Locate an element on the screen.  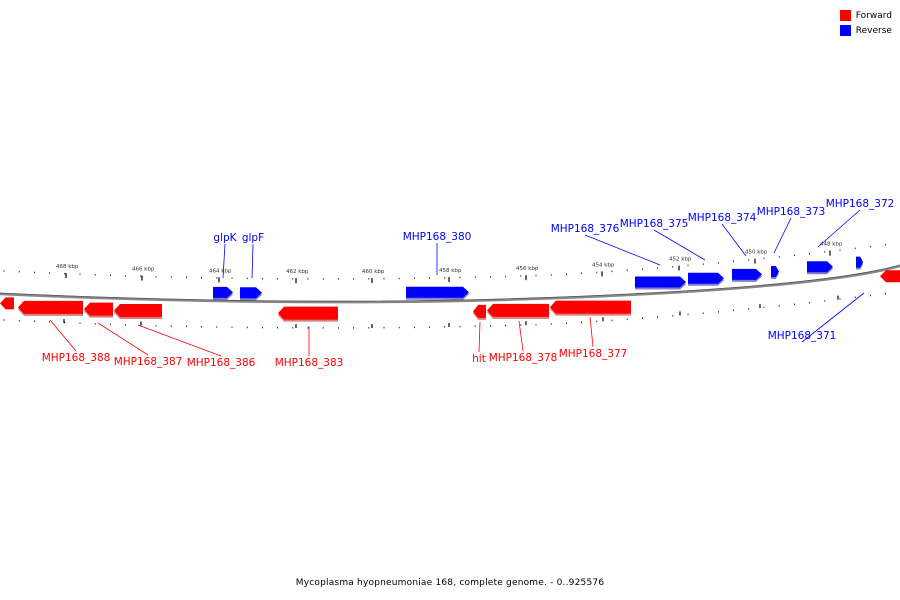
scale-tick-label: 450 kbp is located at coordinates (756, 253).